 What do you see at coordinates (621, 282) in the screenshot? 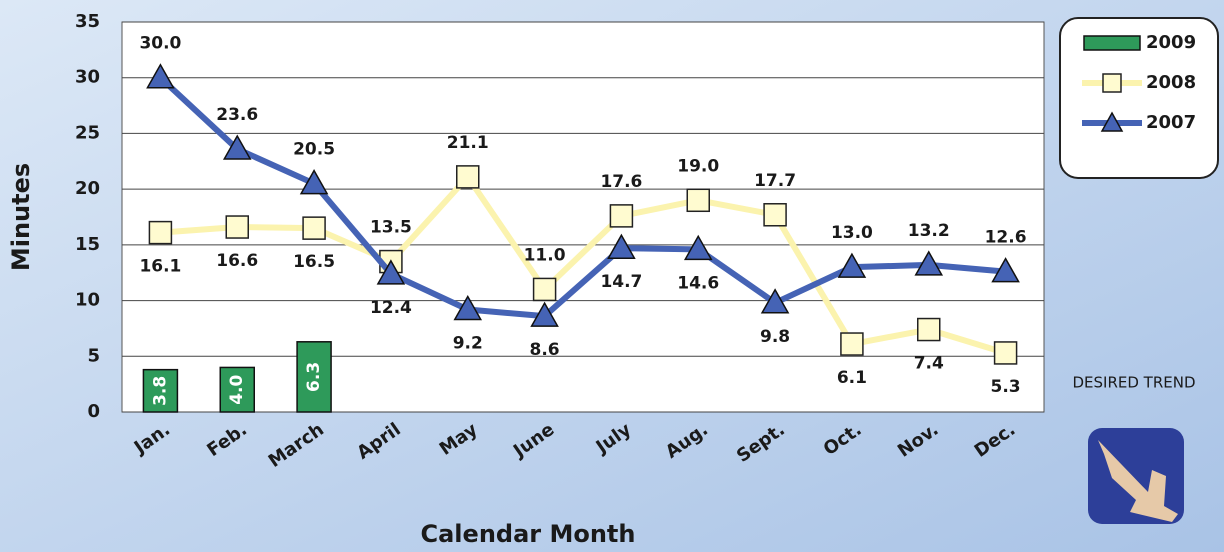
I see `data-label: 14.7` at bounding box center [621, 282].